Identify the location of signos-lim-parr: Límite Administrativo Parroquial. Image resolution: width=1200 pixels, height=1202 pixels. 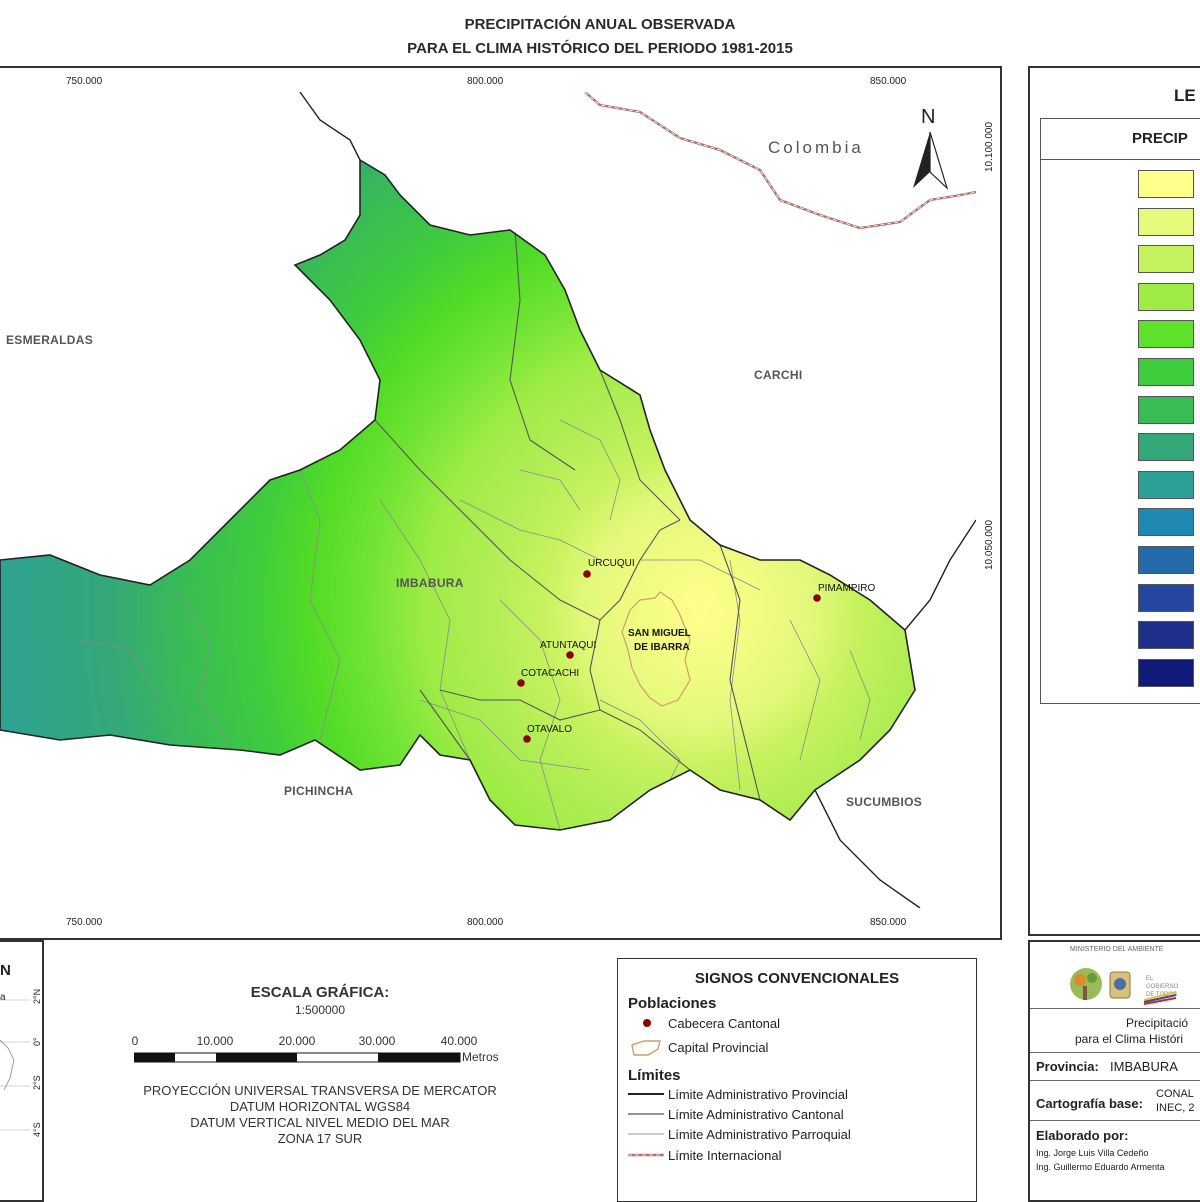
(759, 1134).